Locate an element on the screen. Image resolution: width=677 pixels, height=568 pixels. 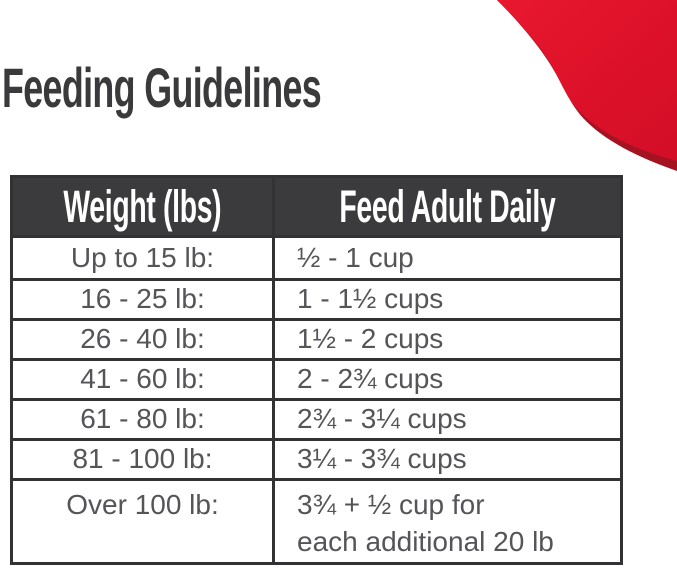
weight-cell: 61 - 80 lb: is located at coordinates (142, 419).